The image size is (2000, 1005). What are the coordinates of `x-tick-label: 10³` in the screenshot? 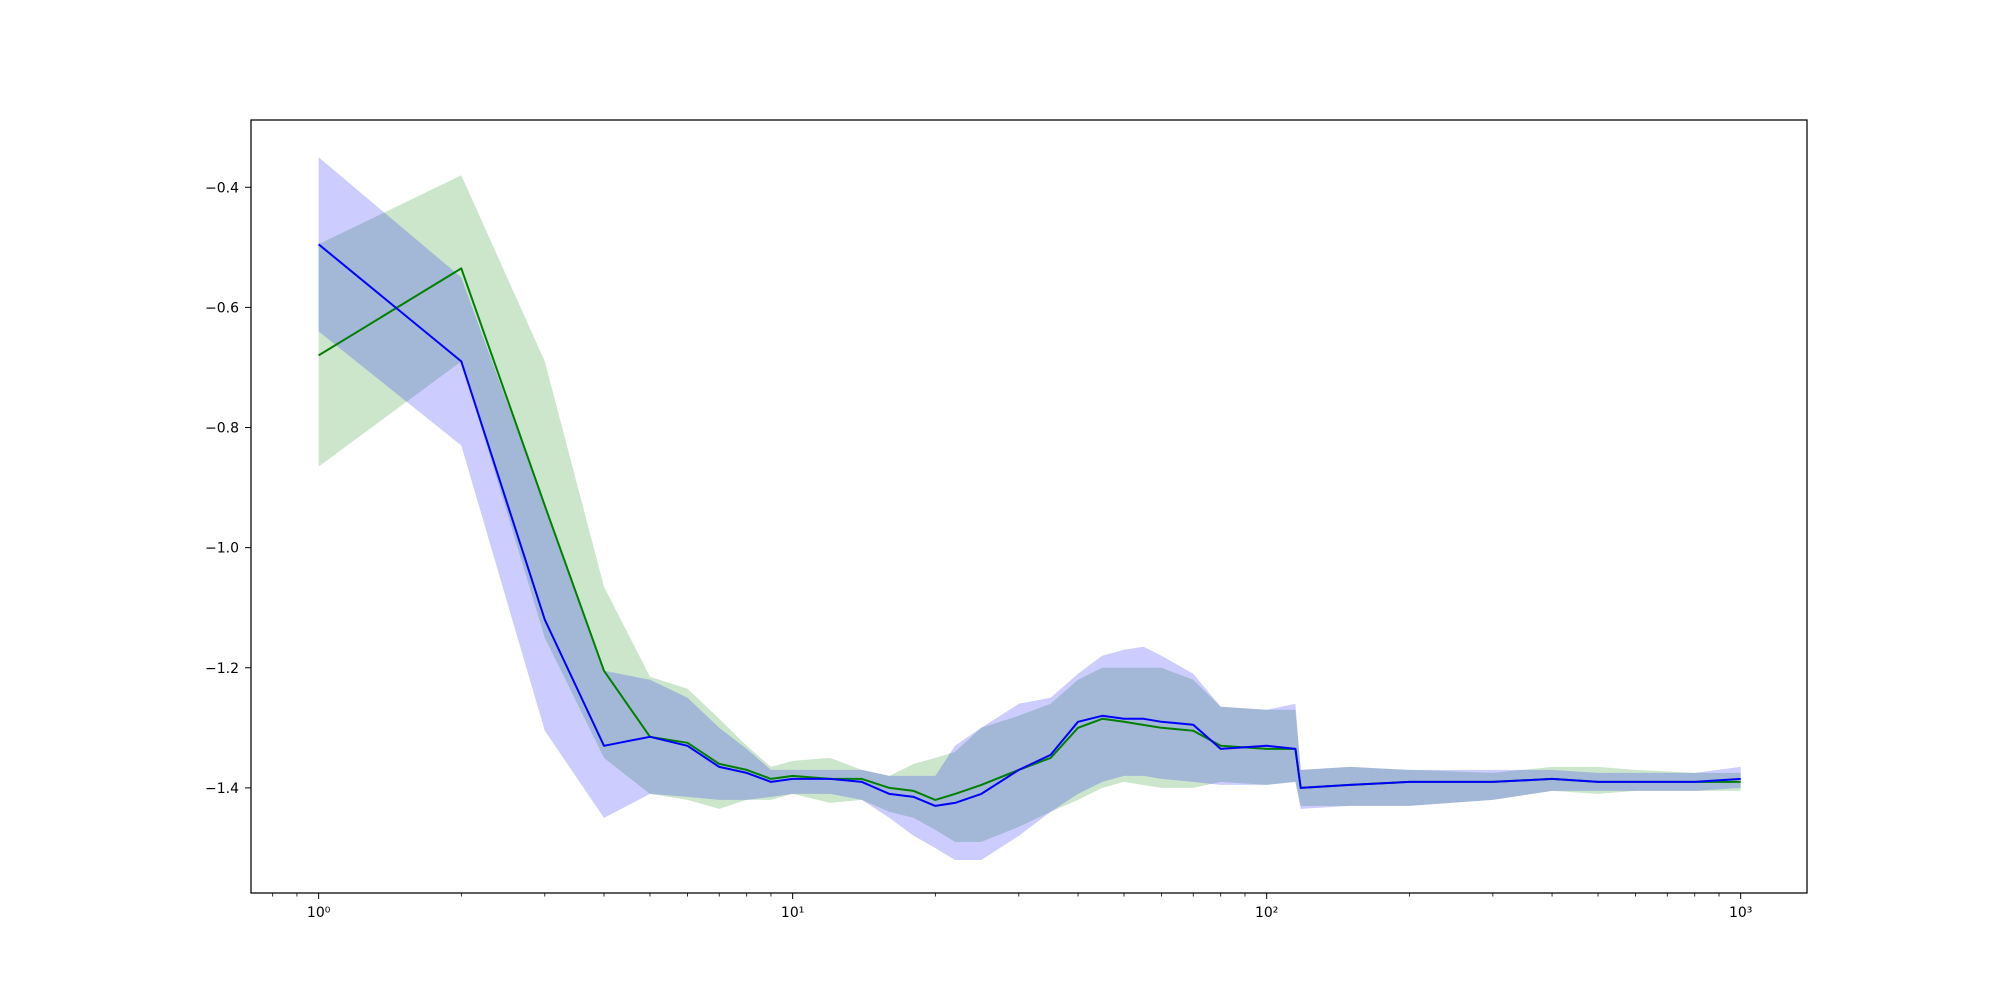 It's located at (1740, 913).